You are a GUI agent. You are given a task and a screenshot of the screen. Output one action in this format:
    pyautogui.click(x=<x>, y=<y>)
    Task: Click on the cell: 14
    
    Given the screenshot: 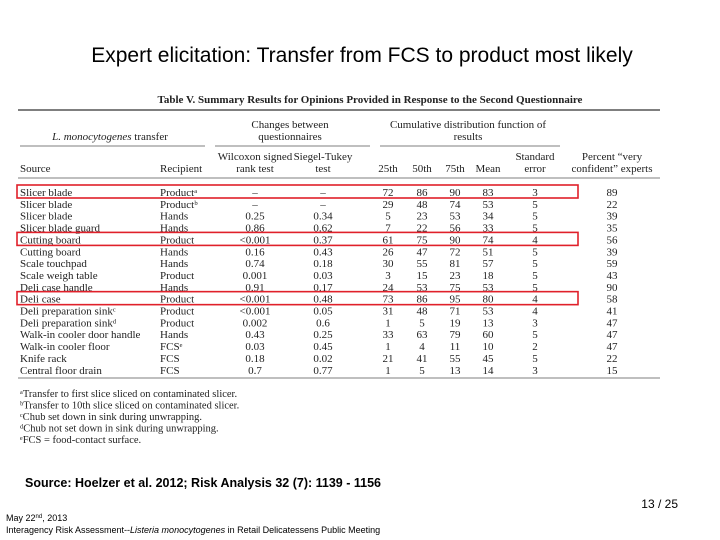 What is the action you would take?
    pyautogui.click(x=489, y=371)
    